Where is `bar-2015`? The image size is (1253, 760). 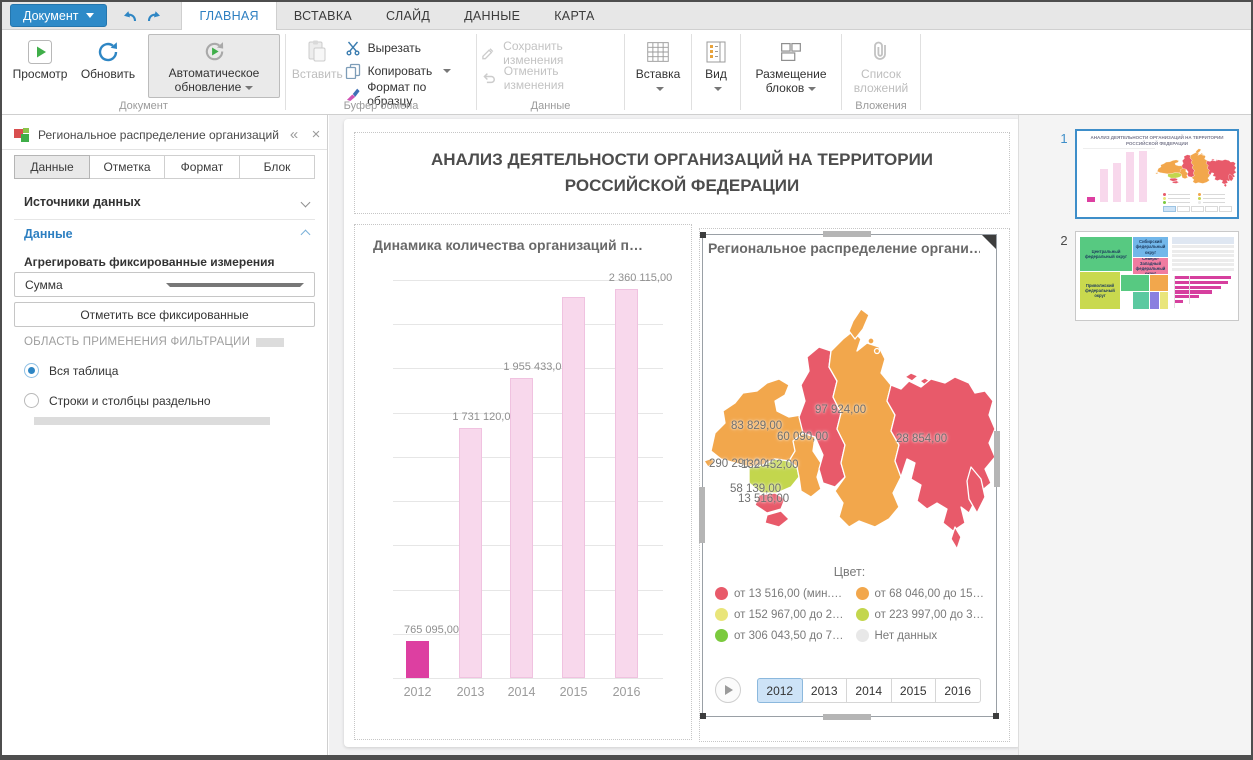
bar-2015 is located at coordinates (573, 487).